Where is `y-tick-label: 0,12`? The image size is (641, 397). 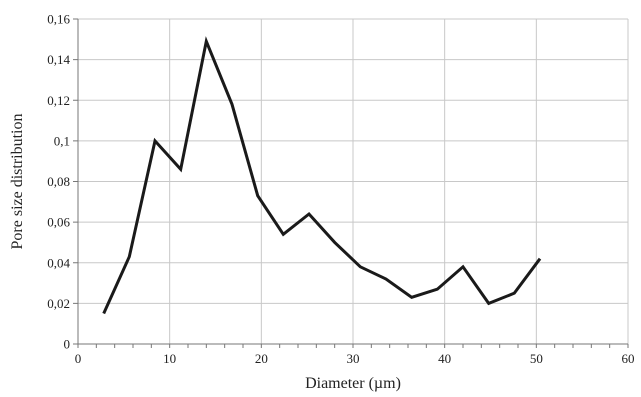
y-tick-label: 0,12 is located at coordinates (58, 100).